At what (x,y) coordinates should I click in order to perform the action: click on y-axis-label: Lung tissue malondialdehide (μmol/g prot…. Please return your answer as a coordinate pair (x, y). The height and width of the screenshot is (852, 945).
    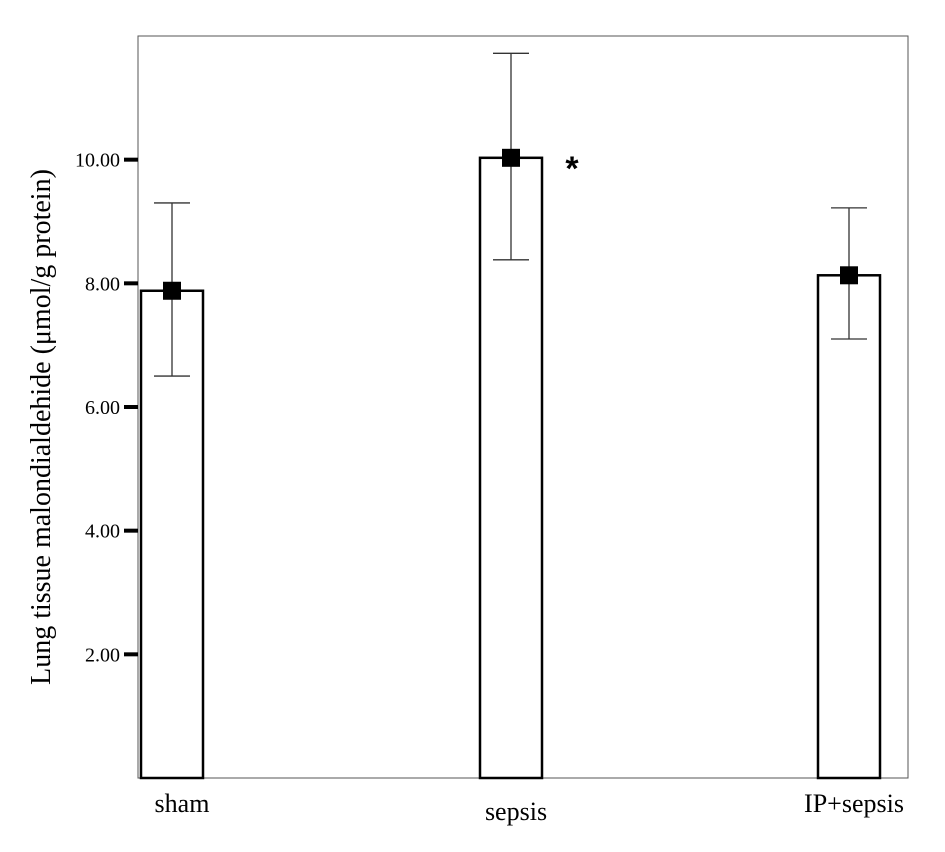
    Looking at the image, I should click on (41, 427).